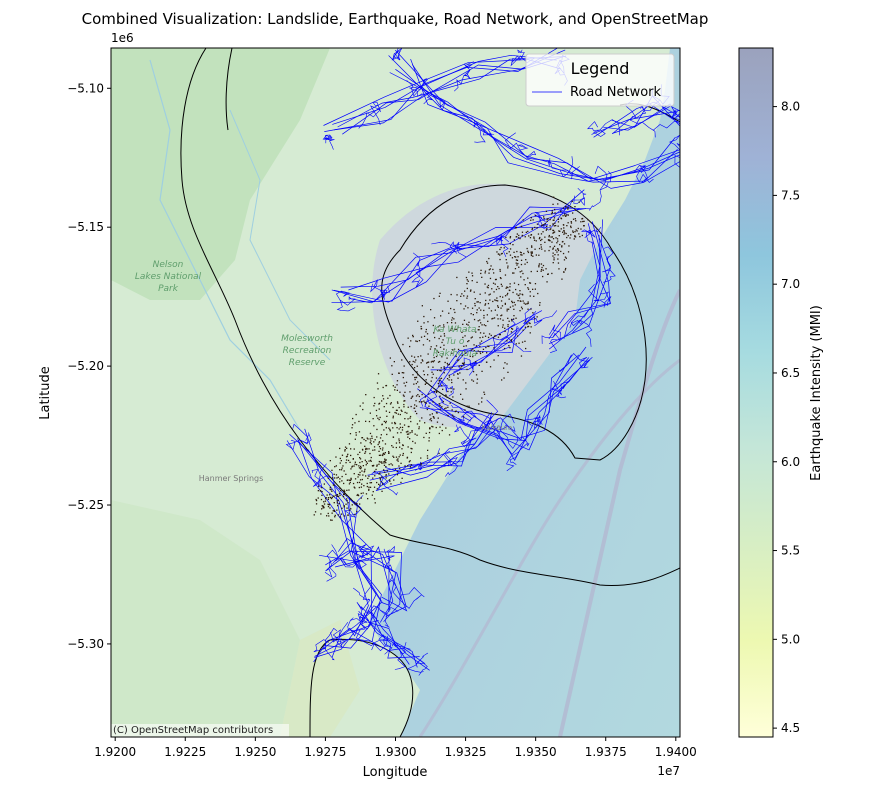 The width and height of the screenshot is (886, 789). What do you see at coordinates (307, 351) in the screenshot?
I see `place-label-line: Recreation` at bounding box center [307, 351].